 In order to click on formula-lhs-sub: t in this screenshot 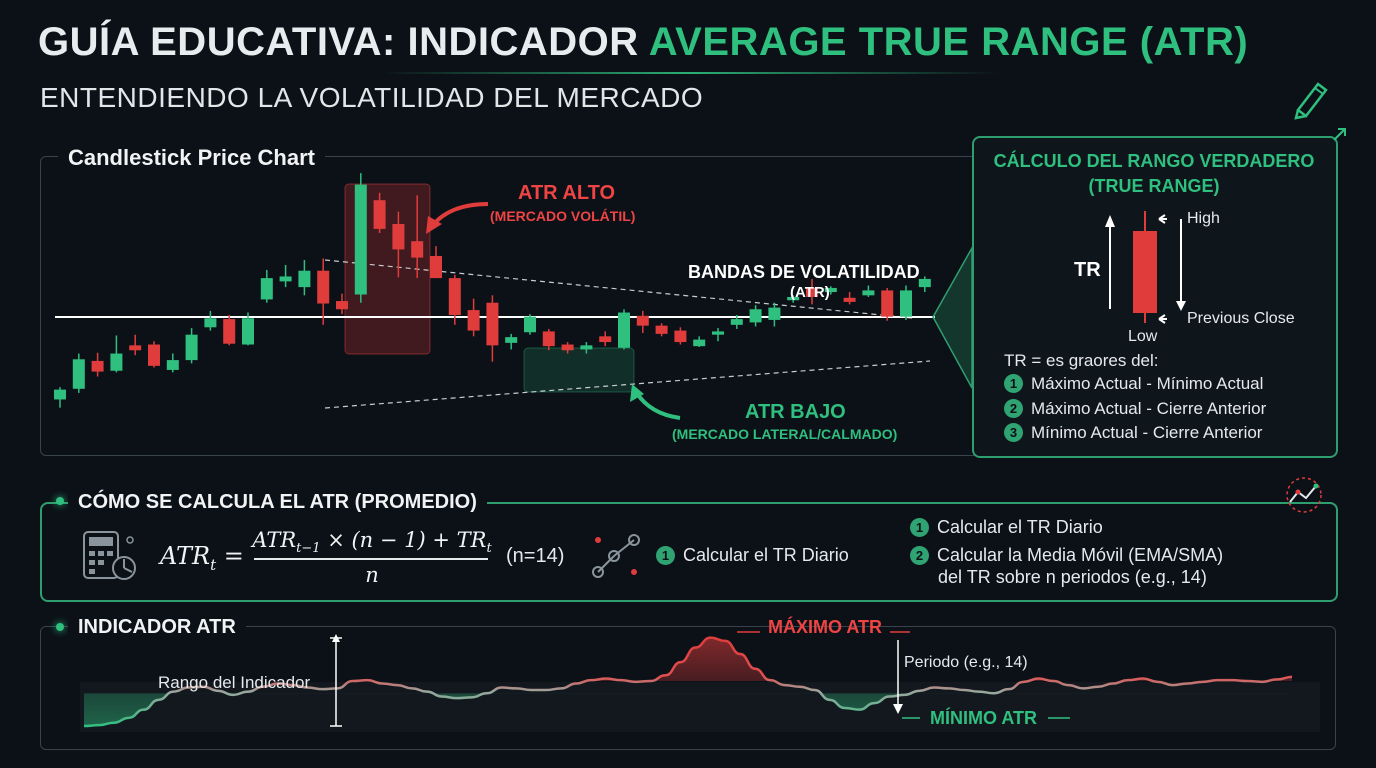, I will do `click(213, 564)`.